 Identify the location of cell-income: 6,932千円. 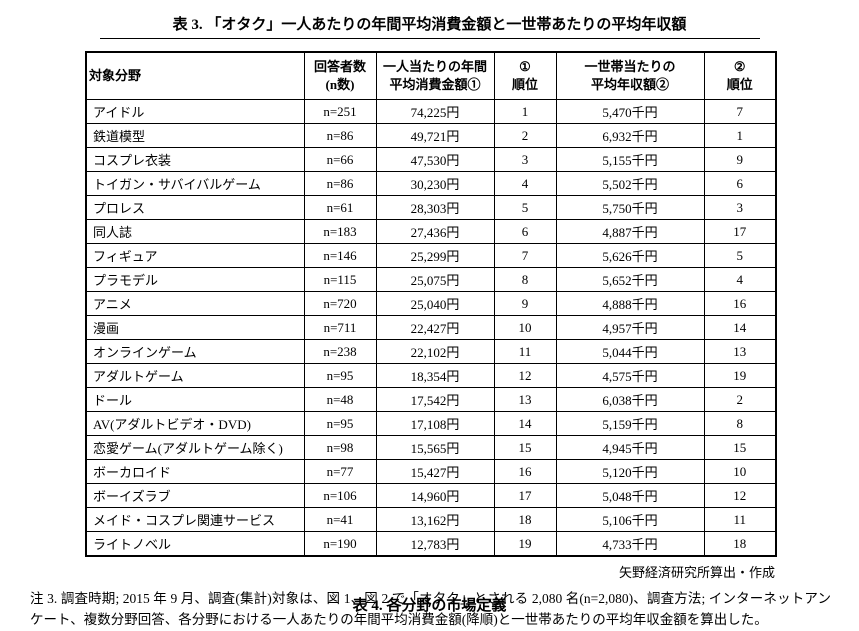
(630, 136).